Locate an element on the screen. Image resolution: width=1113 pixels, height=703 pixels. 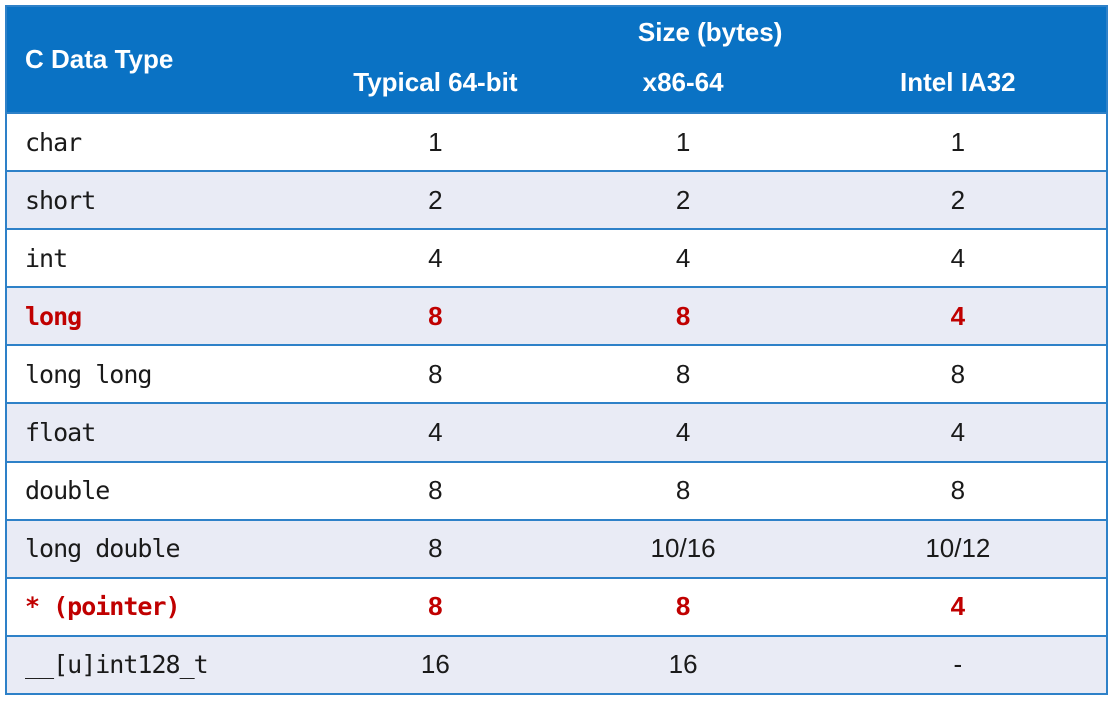
type-name-cell: __[u]int128_t is located at coordinates (160, 664).